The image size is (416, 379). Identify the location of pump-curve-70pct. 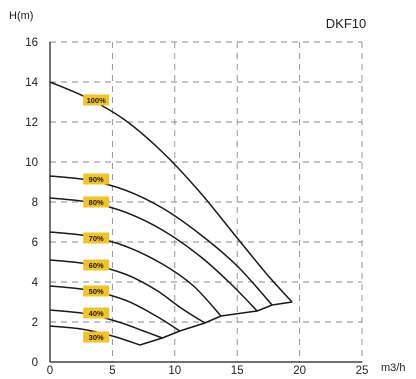
(135, 274).